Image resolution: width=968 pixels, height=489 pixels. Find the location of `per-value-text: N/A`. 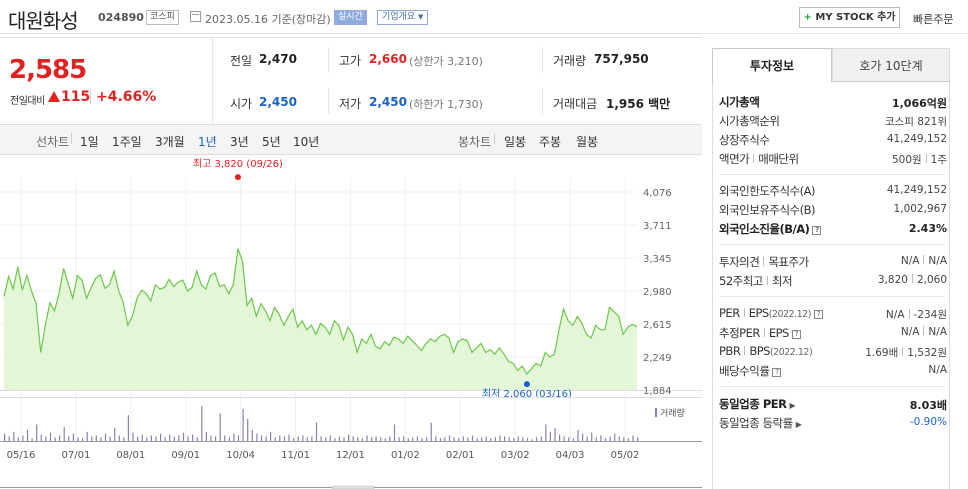

per-value-text: N/A is located at coordinates (895, 315).